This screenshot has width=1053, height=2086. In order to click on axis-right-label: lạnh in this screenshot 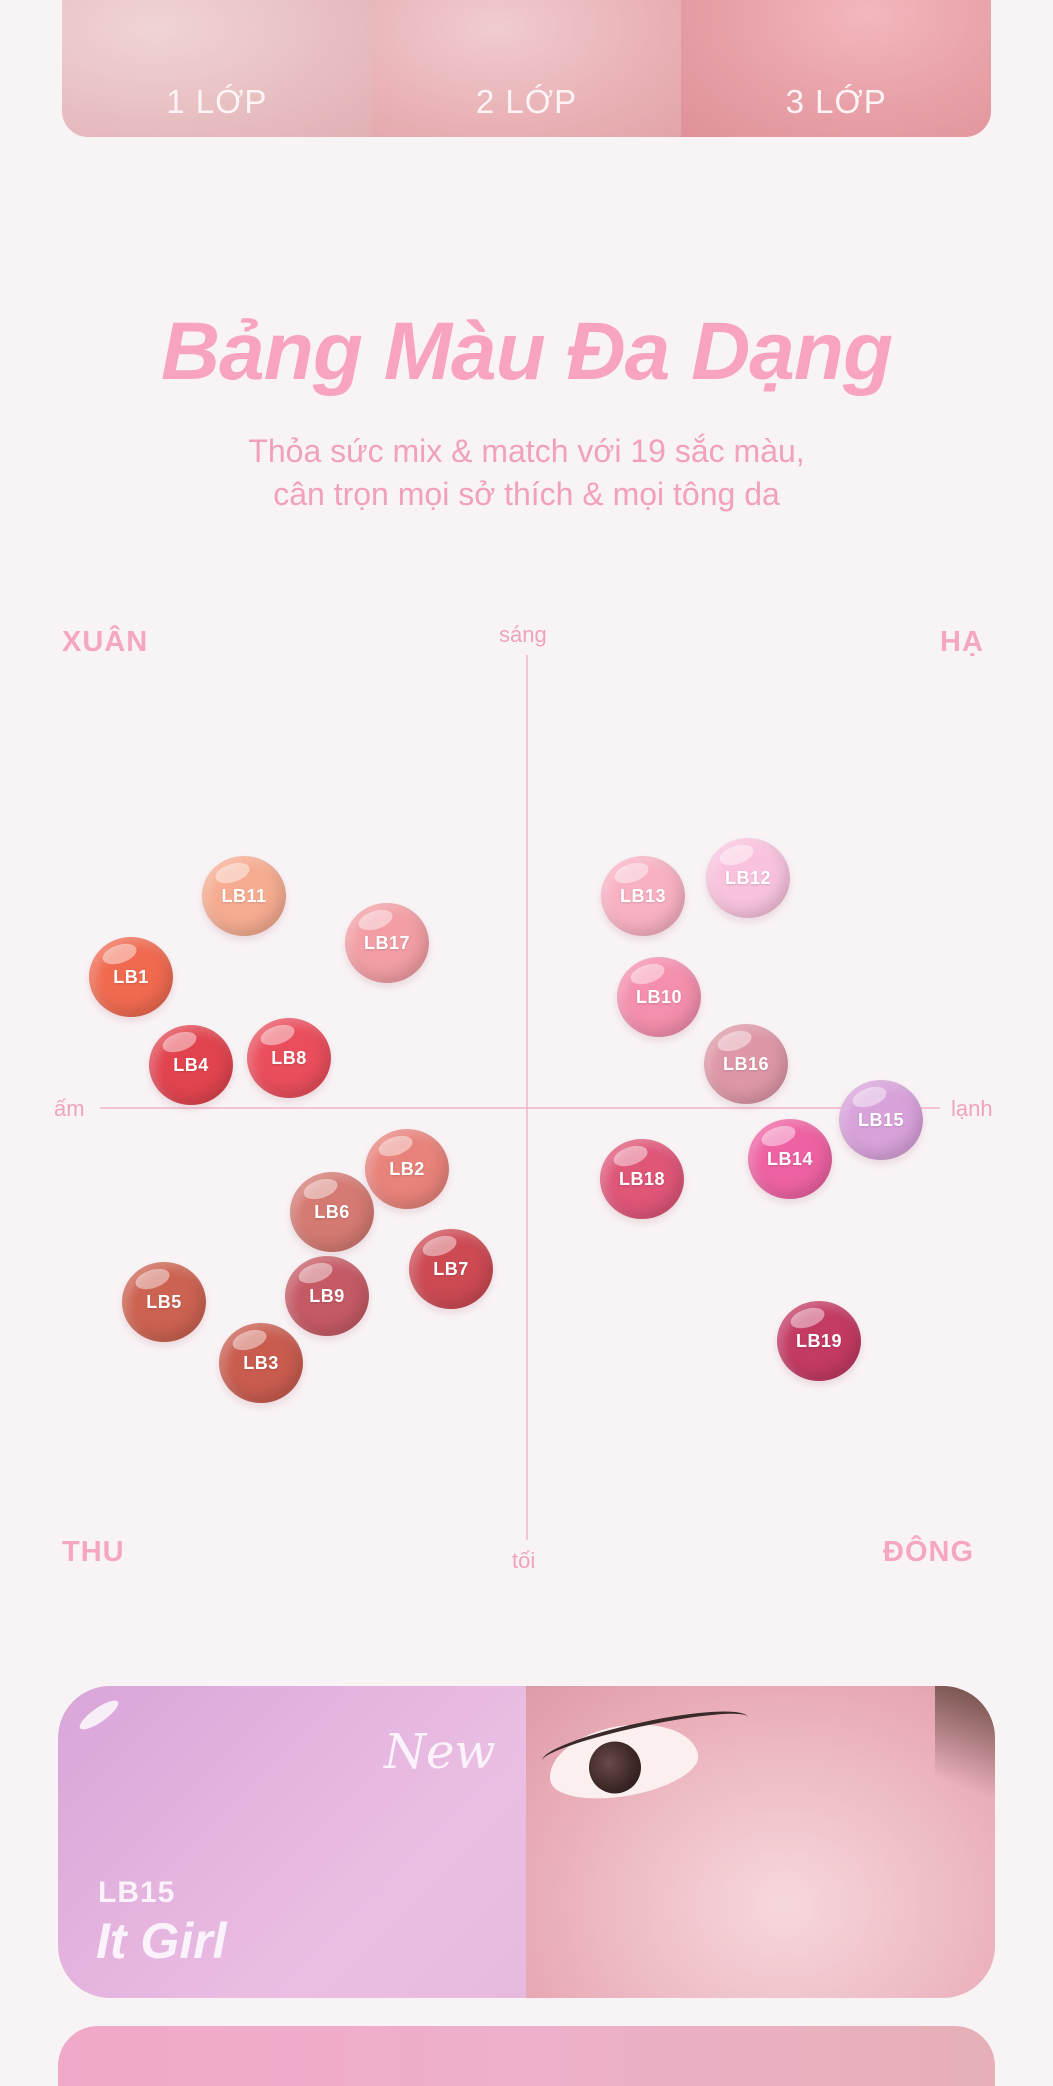, I will do `click(972, 1108)`.